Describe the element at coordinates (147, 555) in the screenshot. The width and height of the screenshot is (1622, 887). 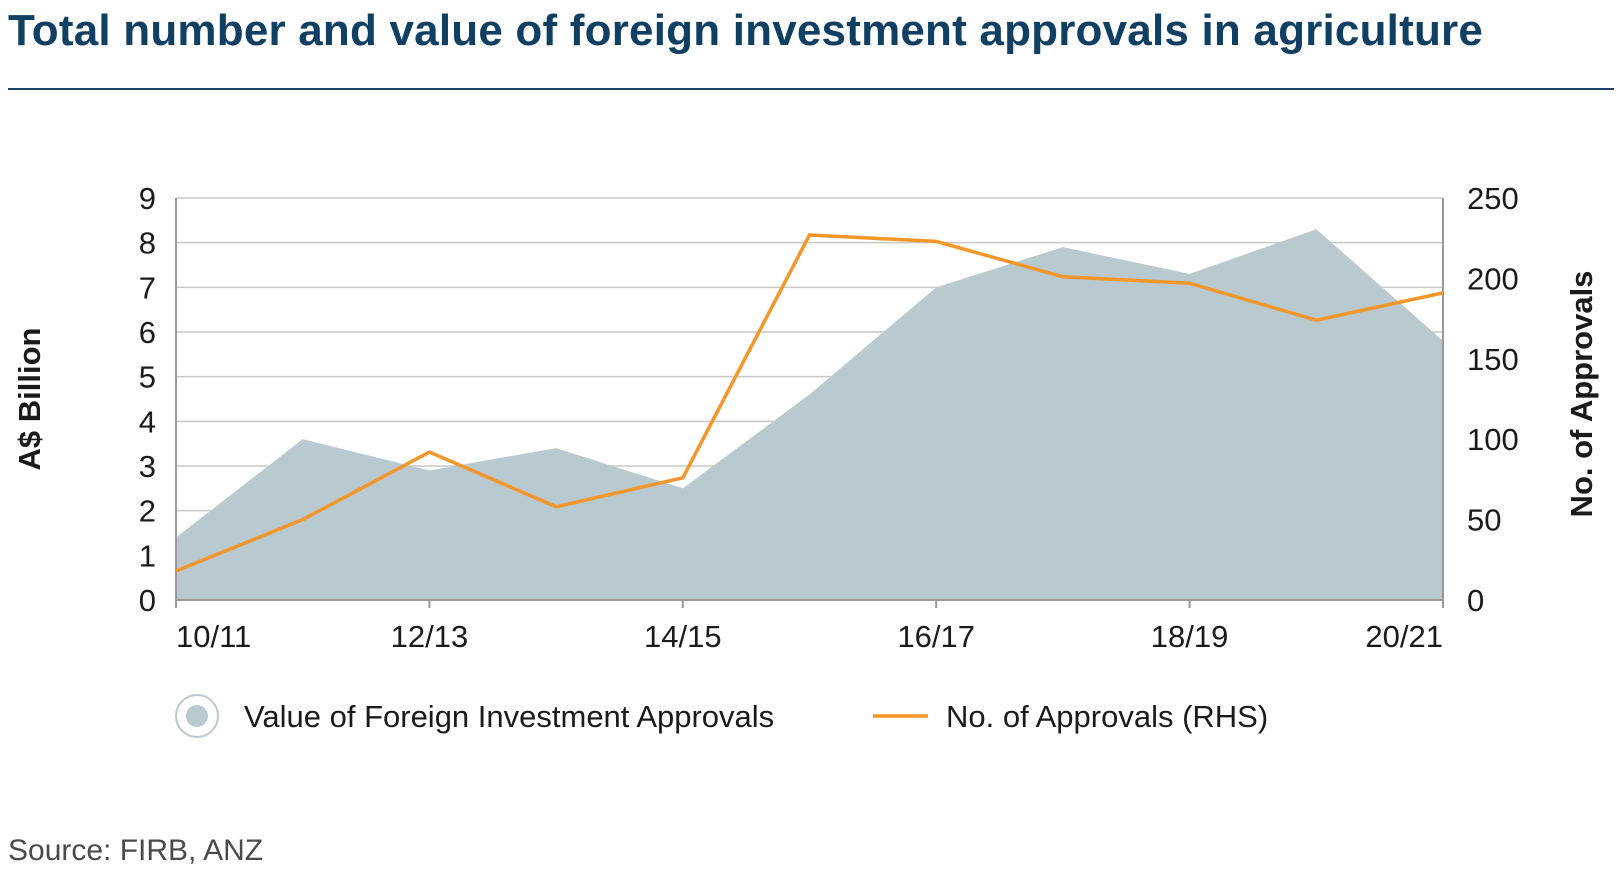
I see `y-tick-label: 1` at that location.